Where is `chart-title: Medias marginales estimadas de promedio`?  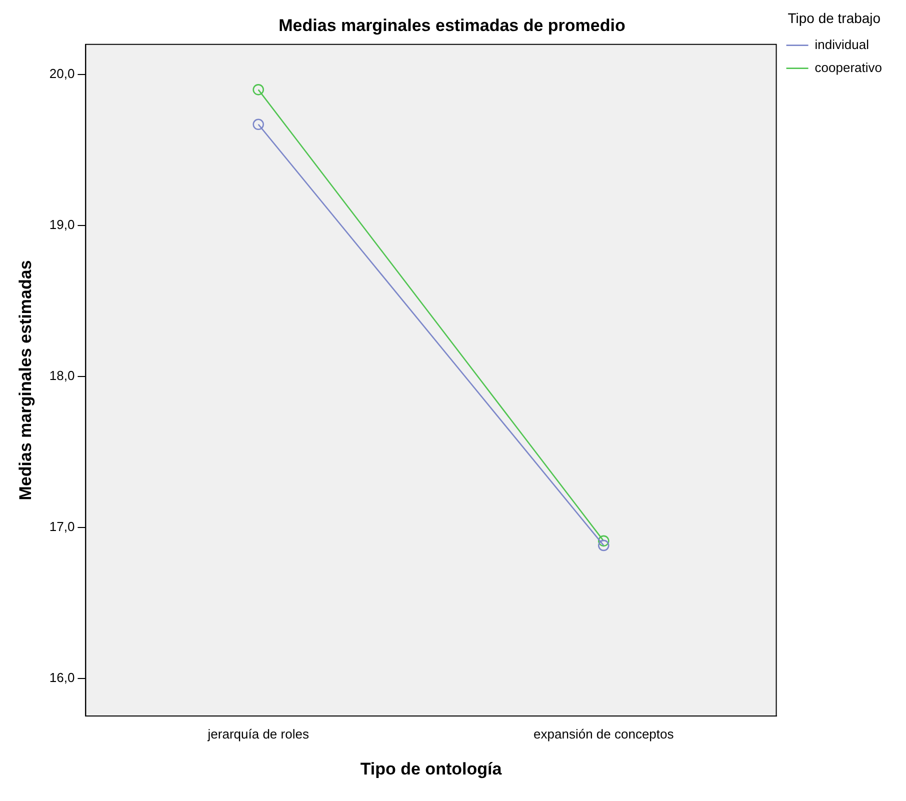
chart-title: Medias marginales estimadas de promedio is located at coordinates (452, 25).